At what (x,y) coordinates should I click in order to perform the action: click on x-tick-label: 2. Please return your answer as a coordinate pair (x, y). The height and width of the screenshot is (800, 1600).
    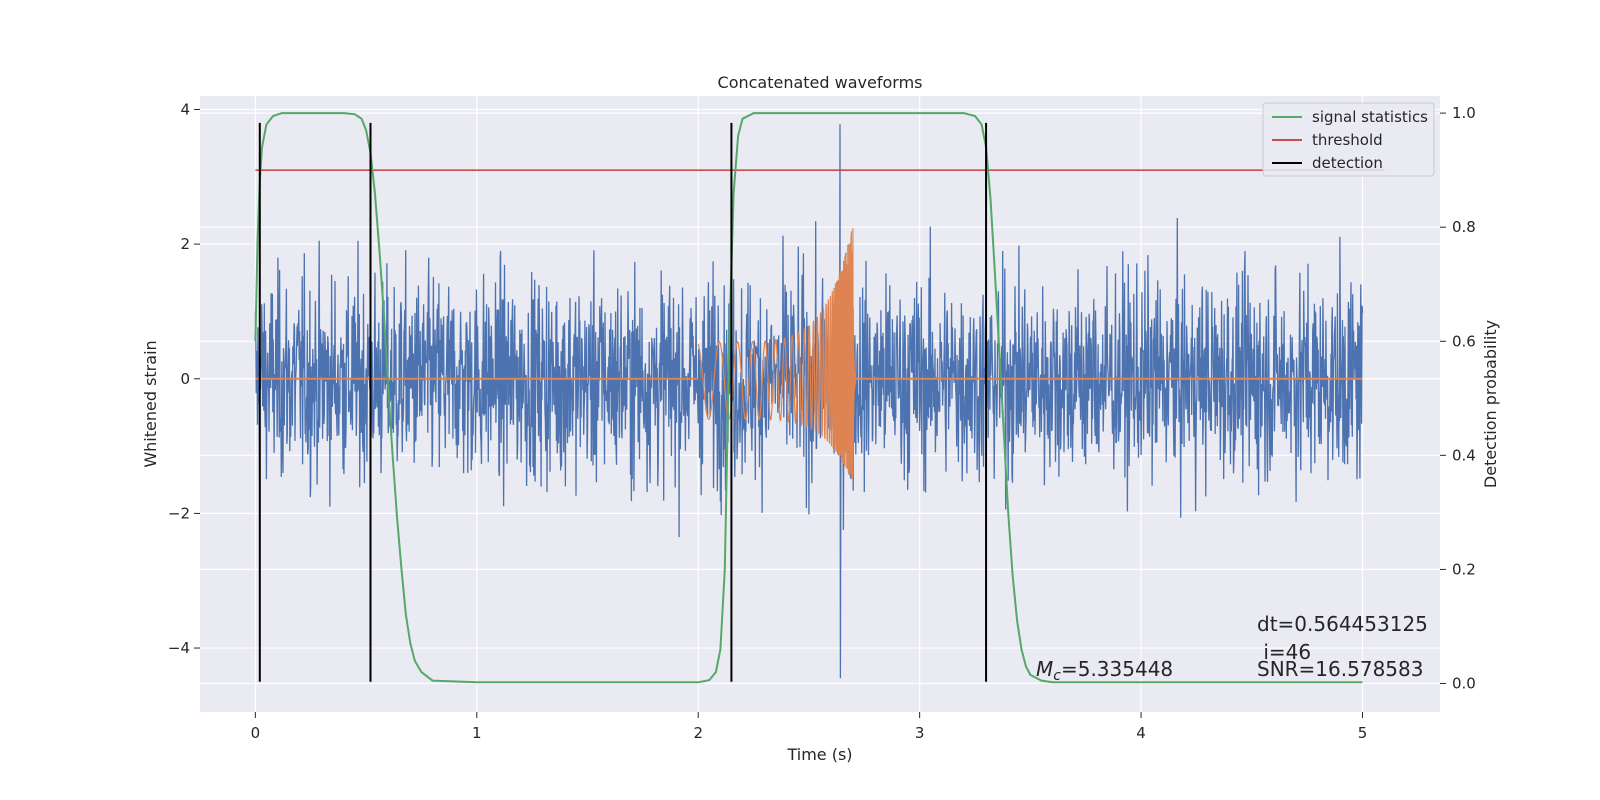
    Looking at the image, I should click on (698, 733).